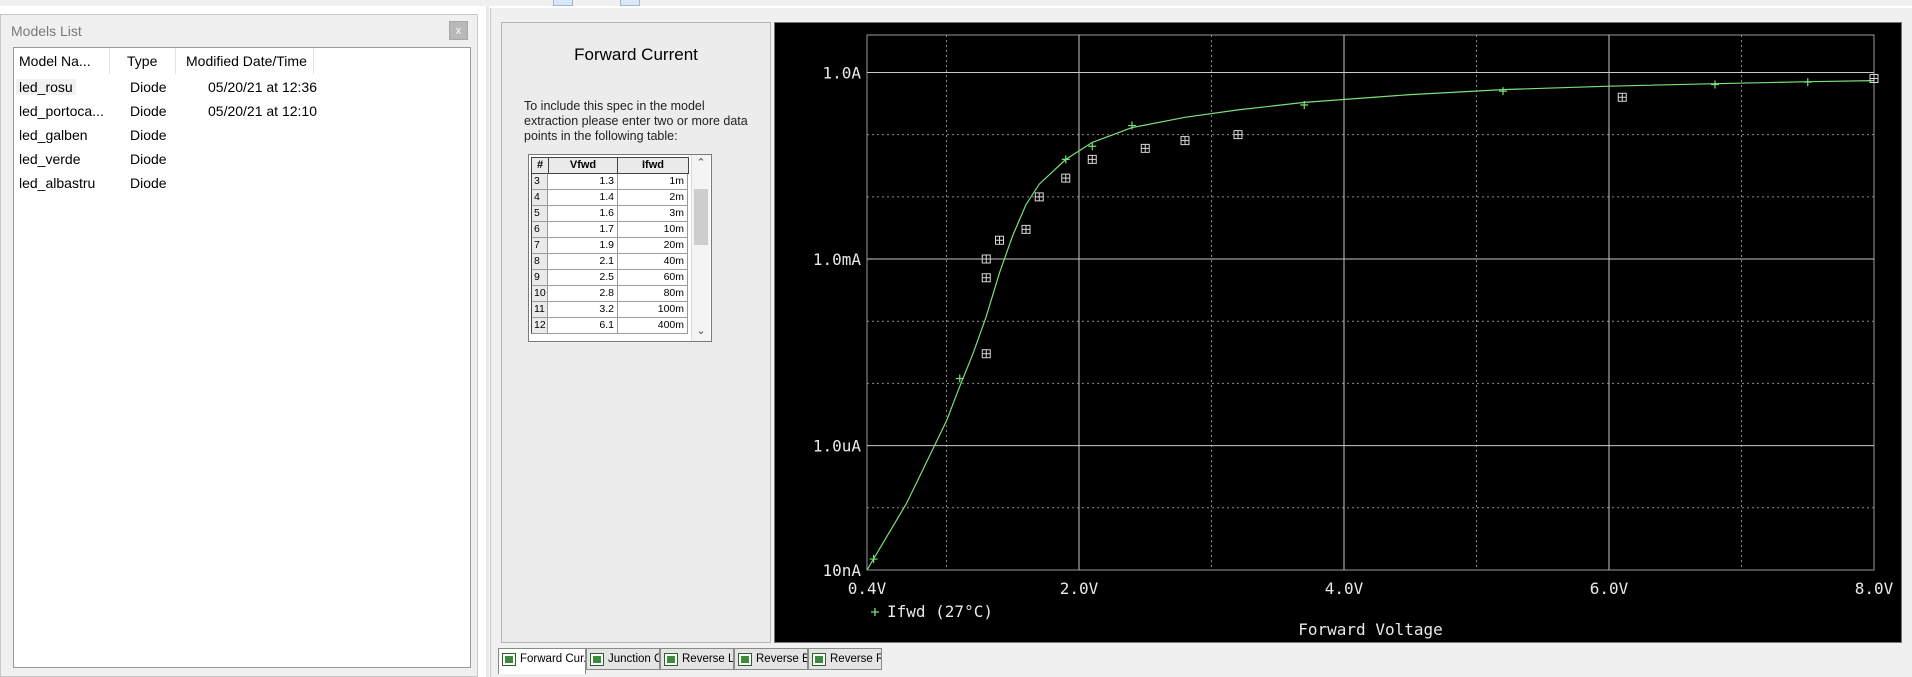  What do you see at coordinates (701, 163) in the screenshot?
I see `chevron-up-icon: ⌃` at bounding box center [701, 163].